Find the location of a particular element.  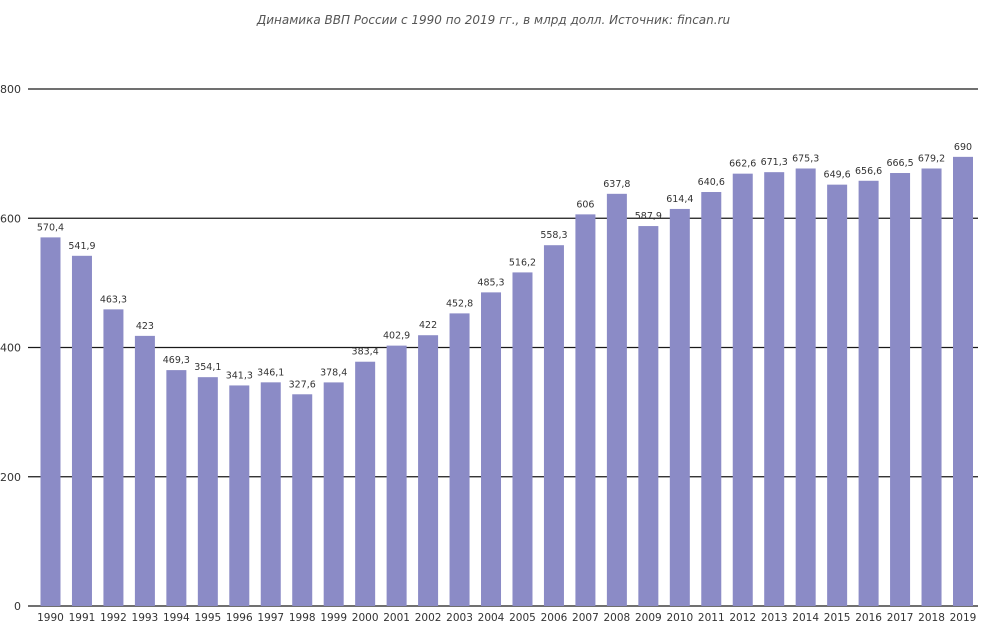

data-label-1990: 570,4 is located at coordinates (50, 227).